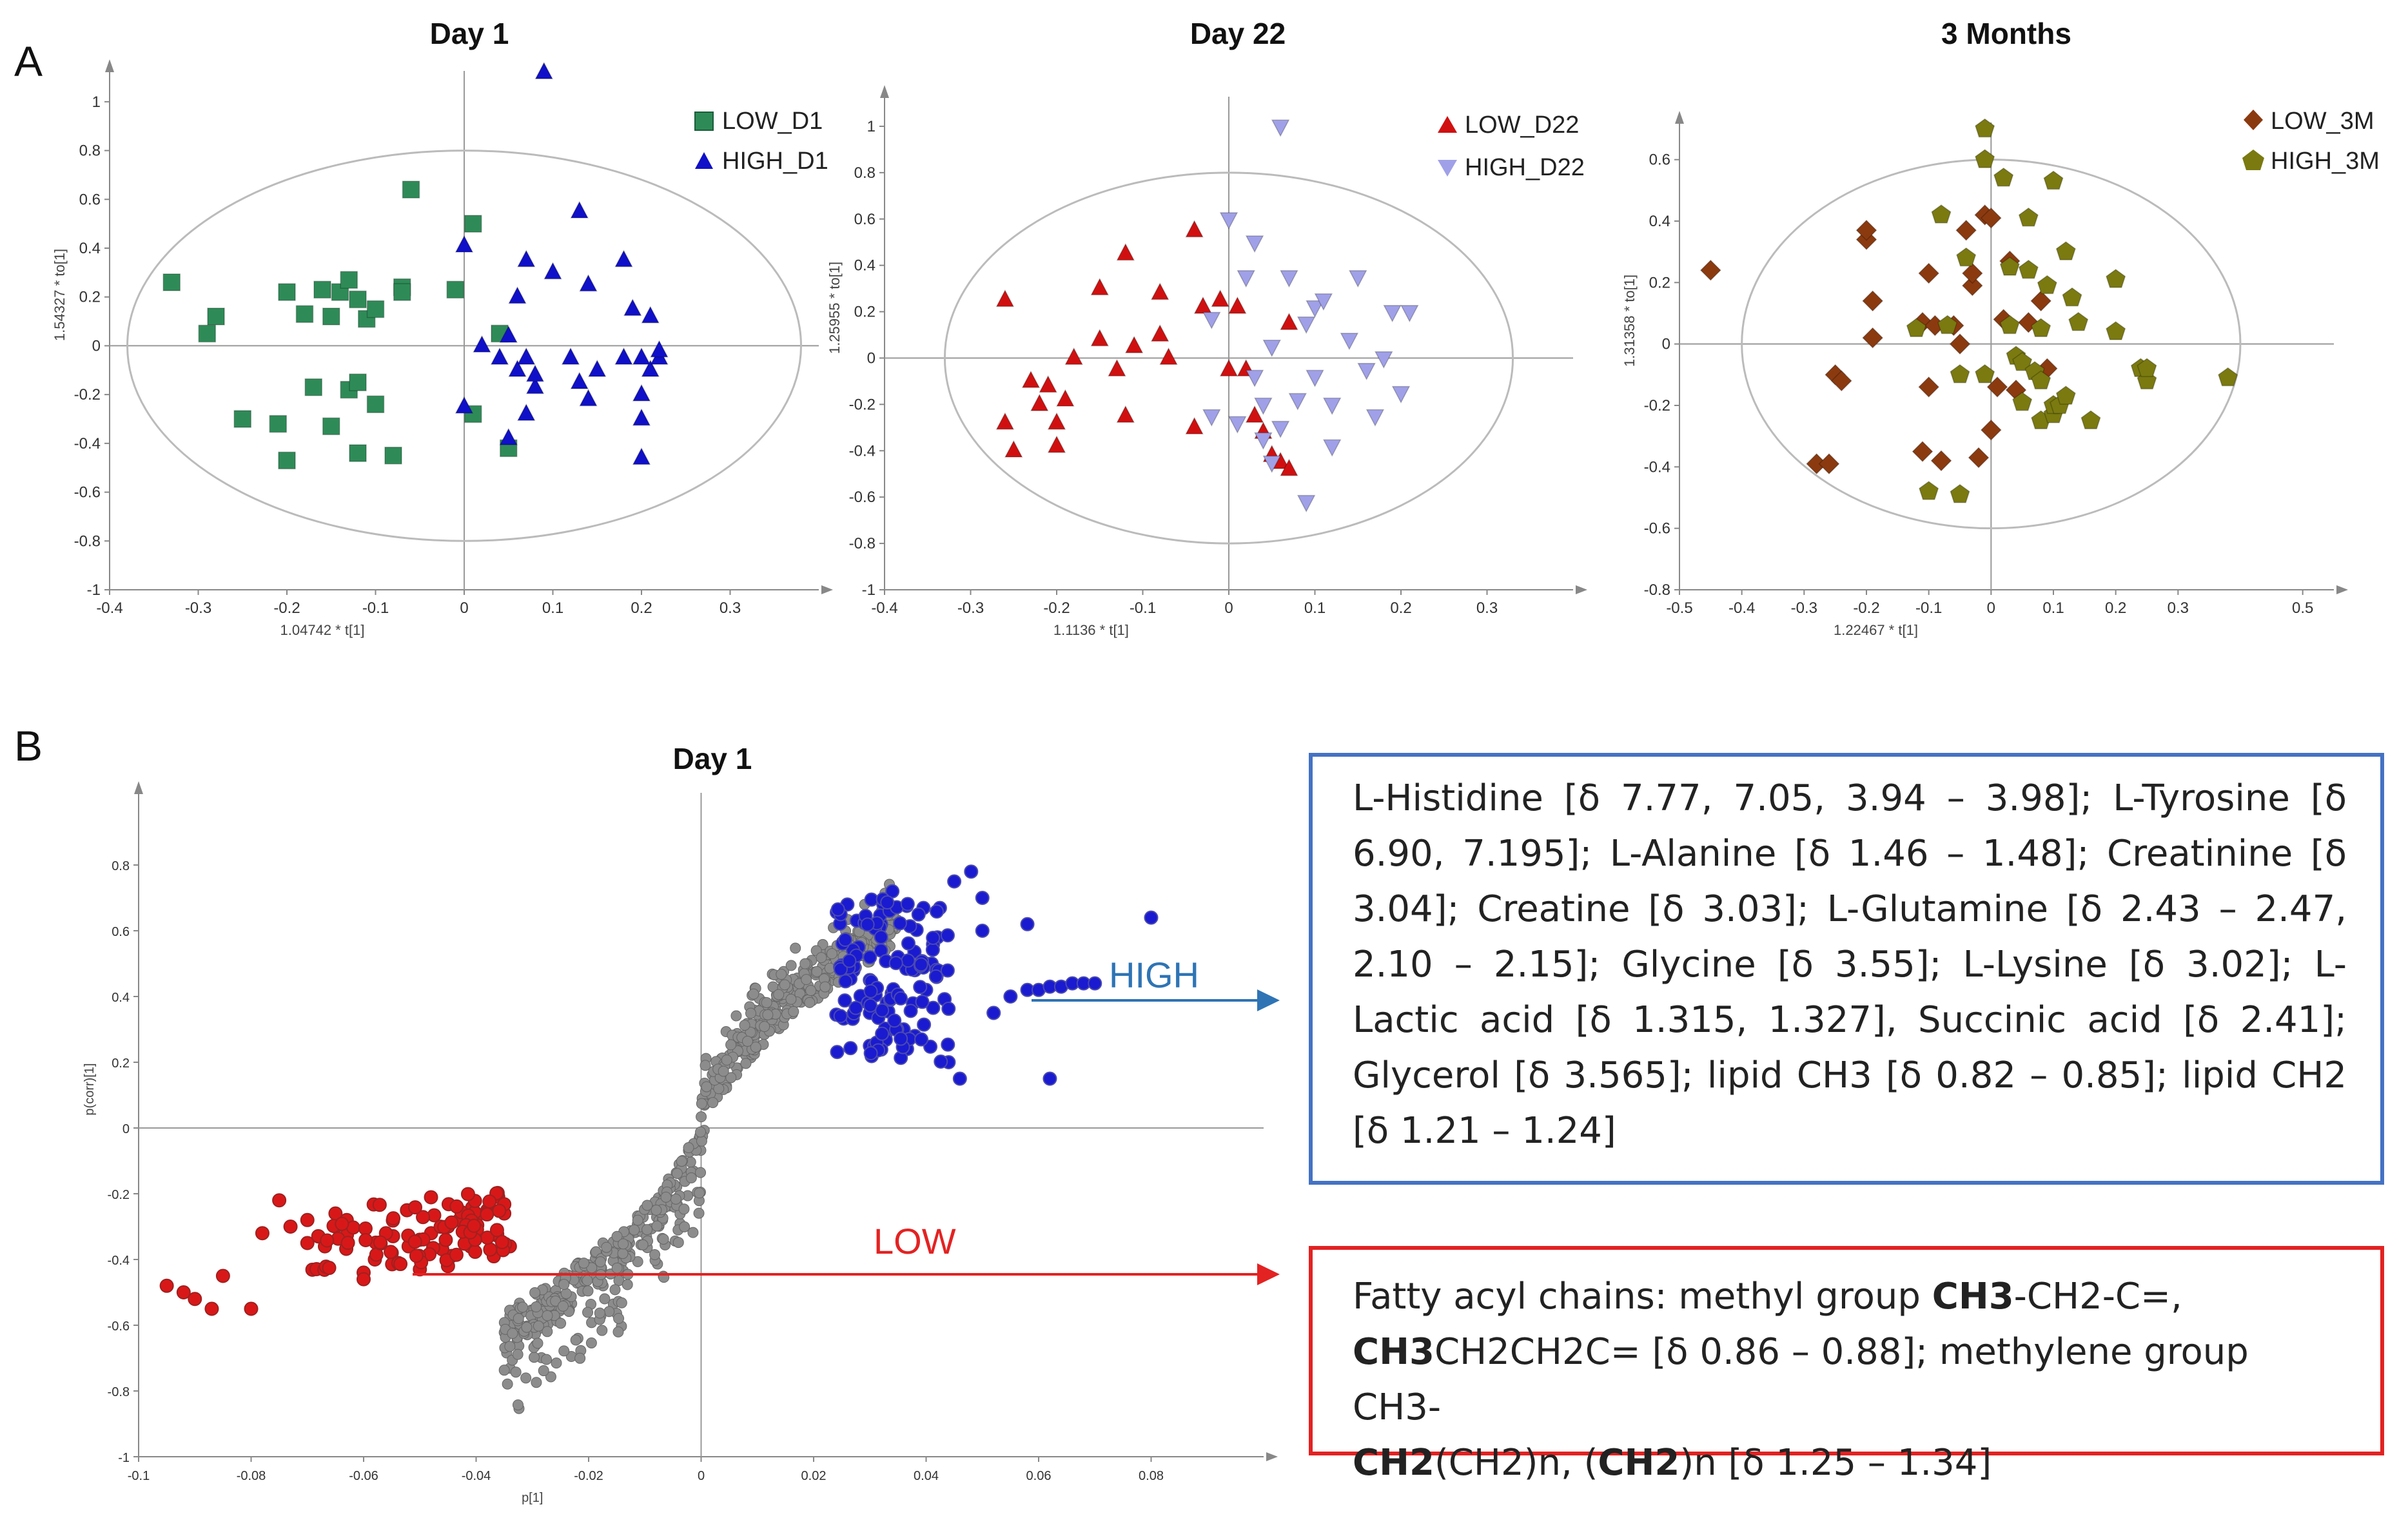 The image size is (2408, 1536). Describe the element at coordinates (772, 121) in the screenshot. I see `legend-label-low-d1: LOW_D1` at that location.